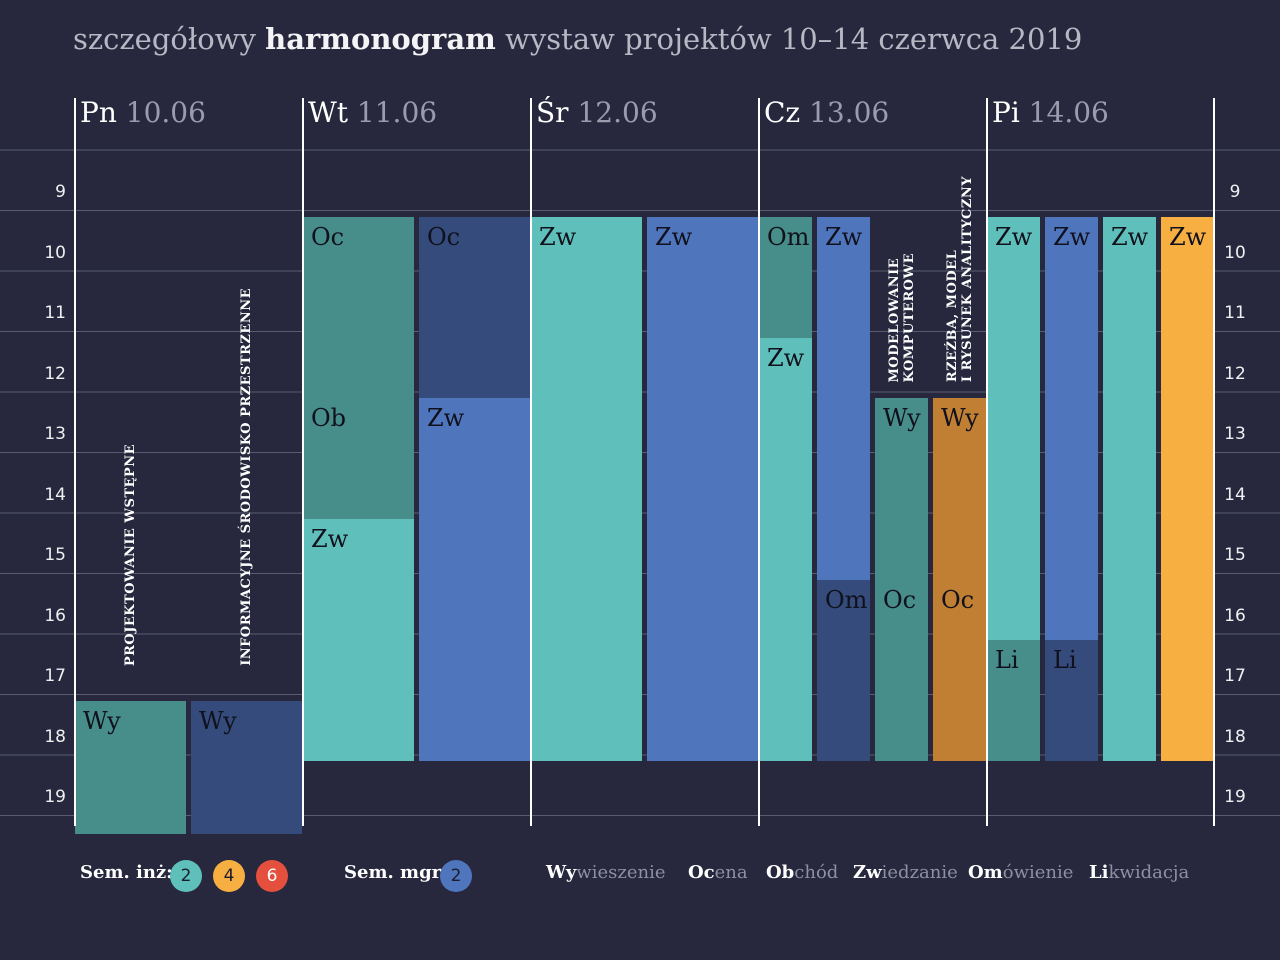  I want to click on day-header: Pi 14.06, so click(1050, 112).